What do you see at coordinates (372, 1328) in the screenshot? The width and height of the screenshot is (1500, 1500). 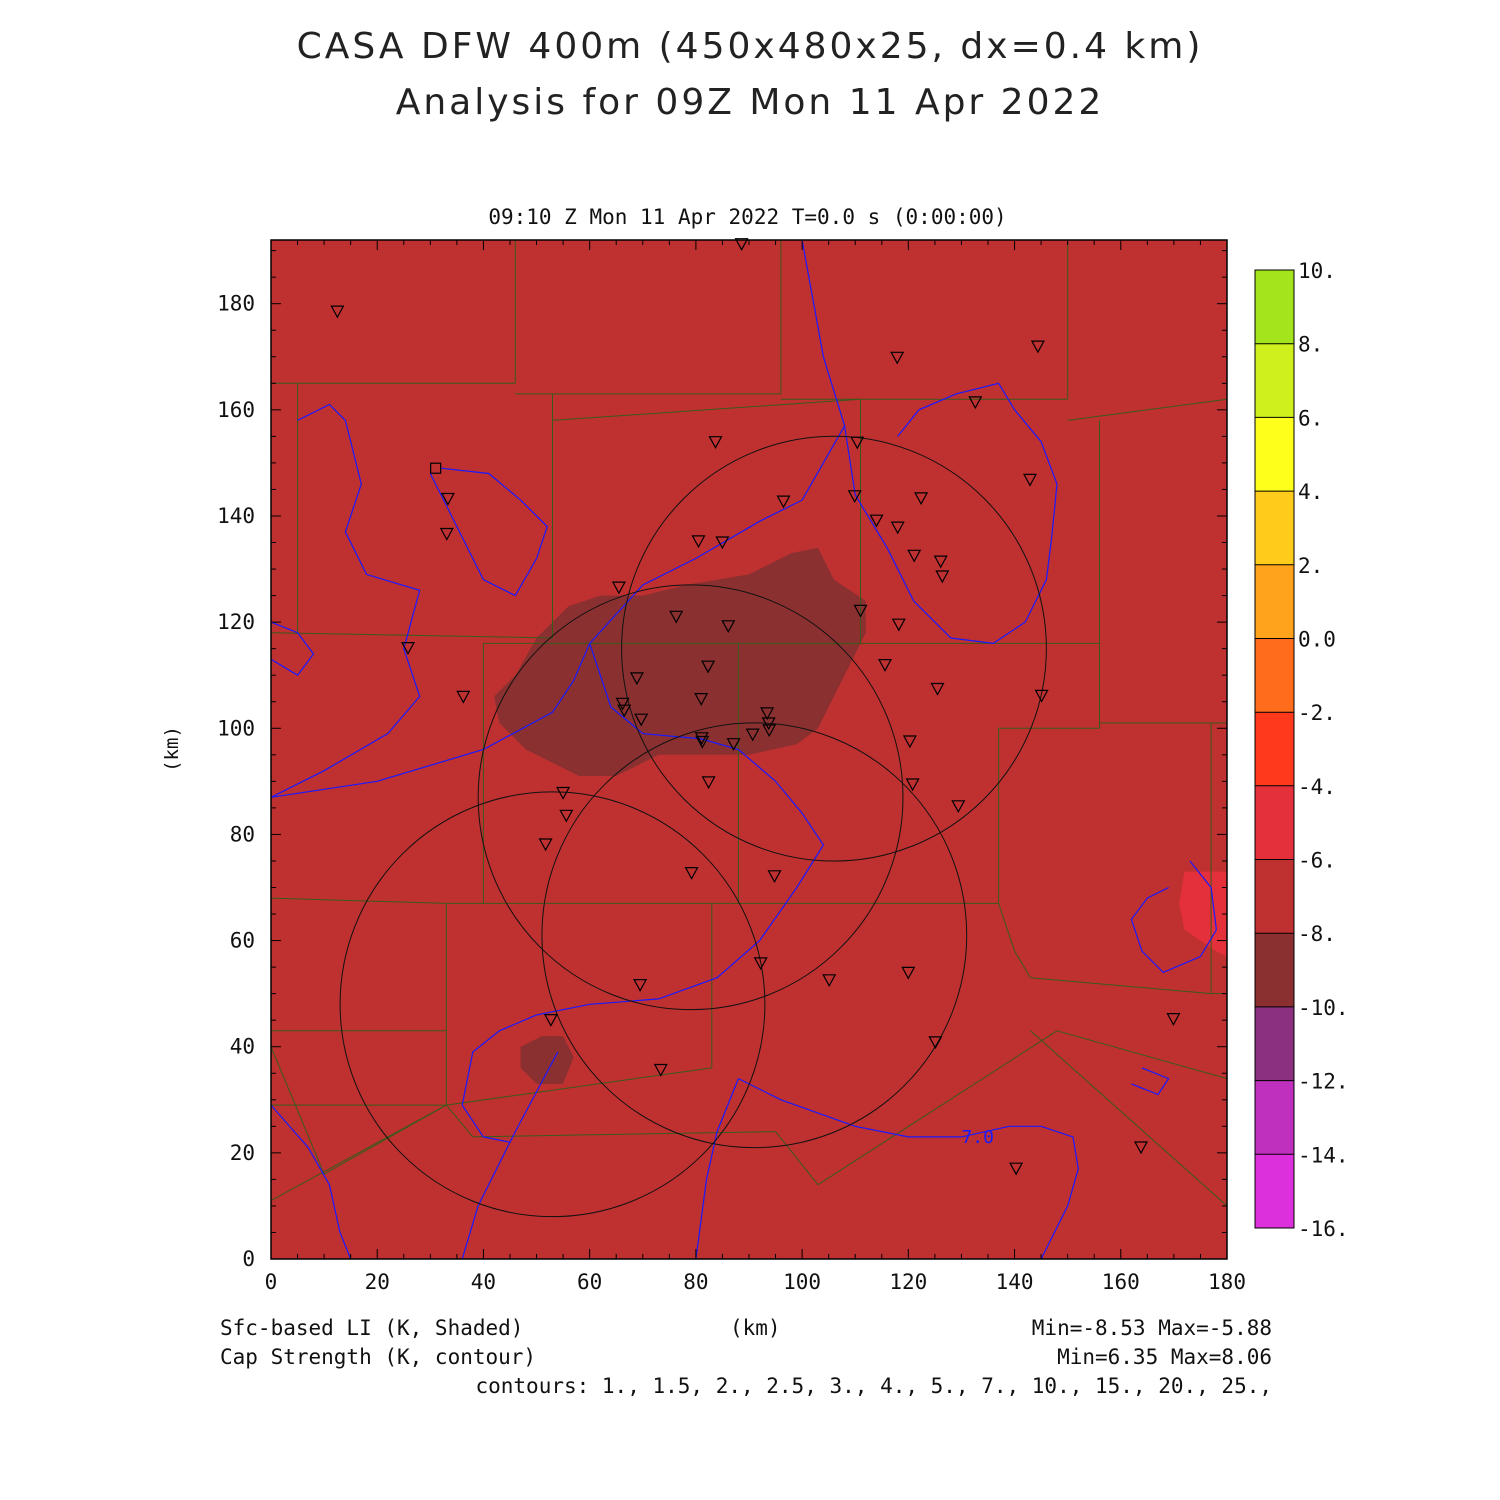 I see `shaded-field-label: Sfc-based LI (K, Shaded)` at bounding box center [372, 1328].